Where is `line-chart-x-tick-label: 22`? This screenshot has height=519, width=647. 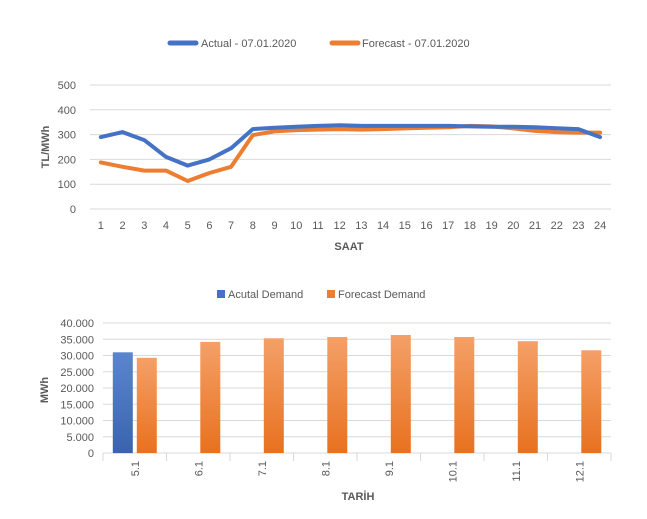 line-chart-x-tick-label: 22 is located at coordinates (557, 226).